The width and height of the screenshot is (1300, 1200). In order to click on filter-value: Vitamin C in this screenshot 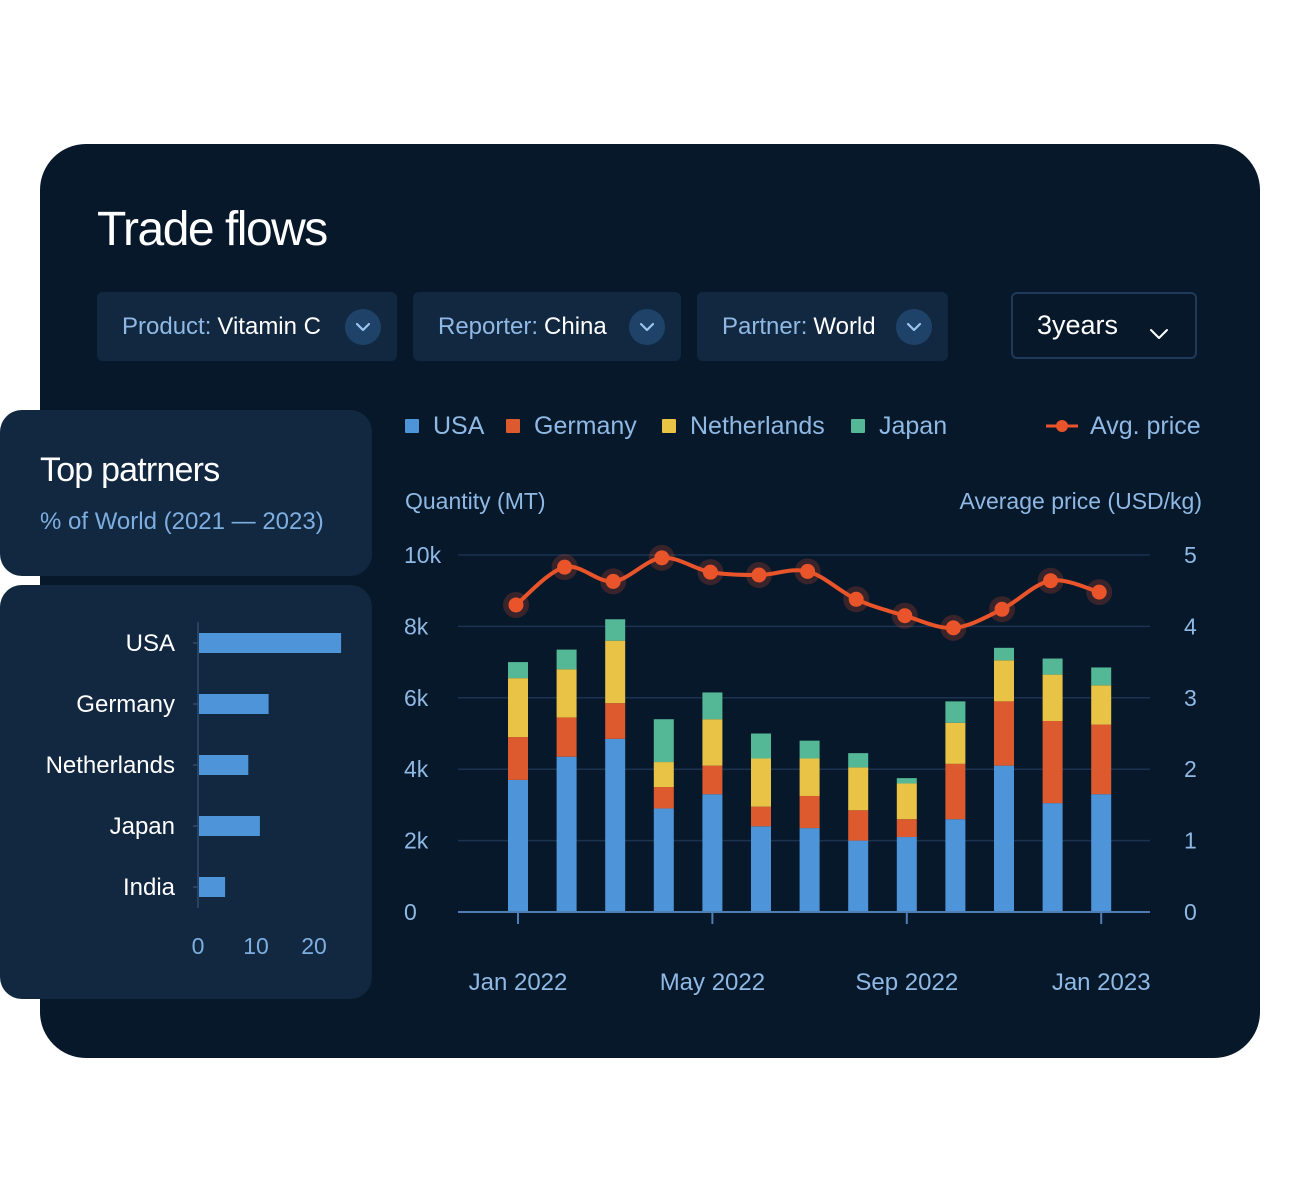, I will do `click(269, 326)`.